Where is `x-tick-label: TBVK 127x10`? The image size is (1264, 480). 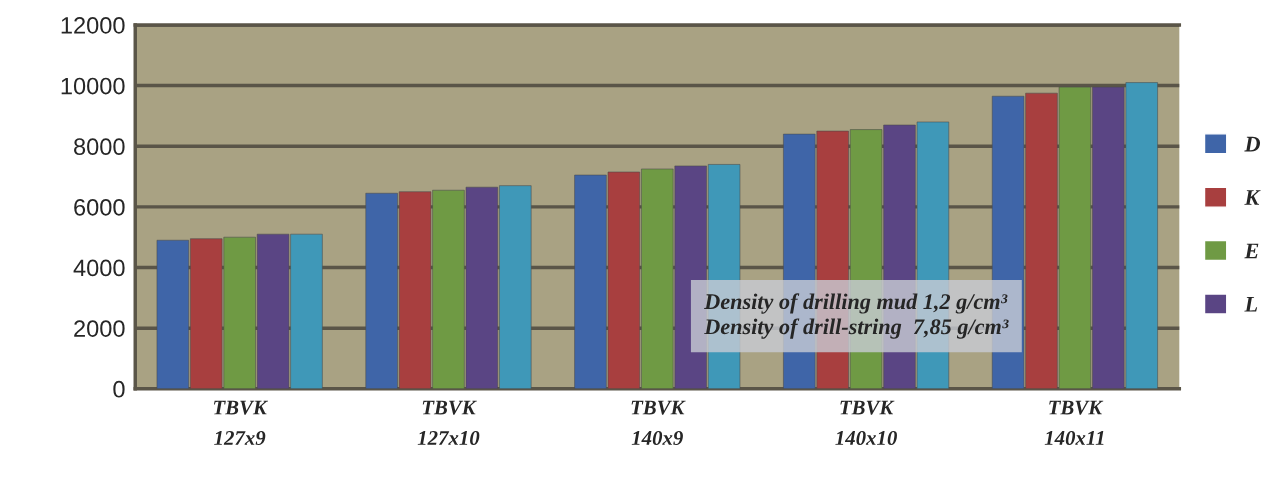 x-tick-label: TBVK 127x10 is located at coordinates (448, 423).